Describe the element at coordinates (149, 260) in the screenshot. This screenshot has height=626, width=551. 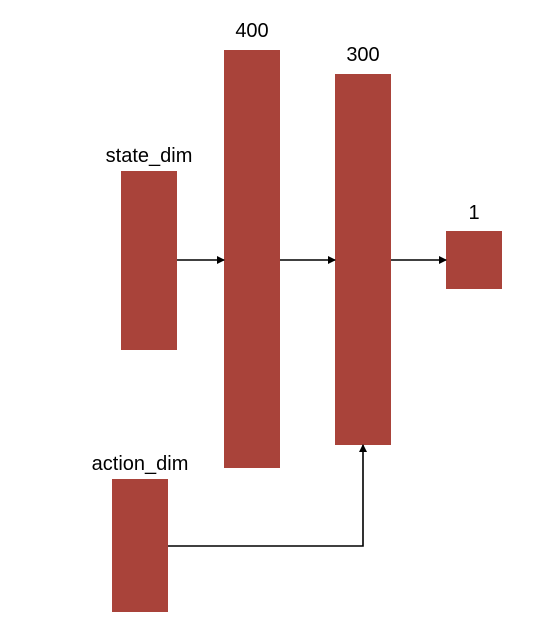
I see `state-dim-block` at that location.